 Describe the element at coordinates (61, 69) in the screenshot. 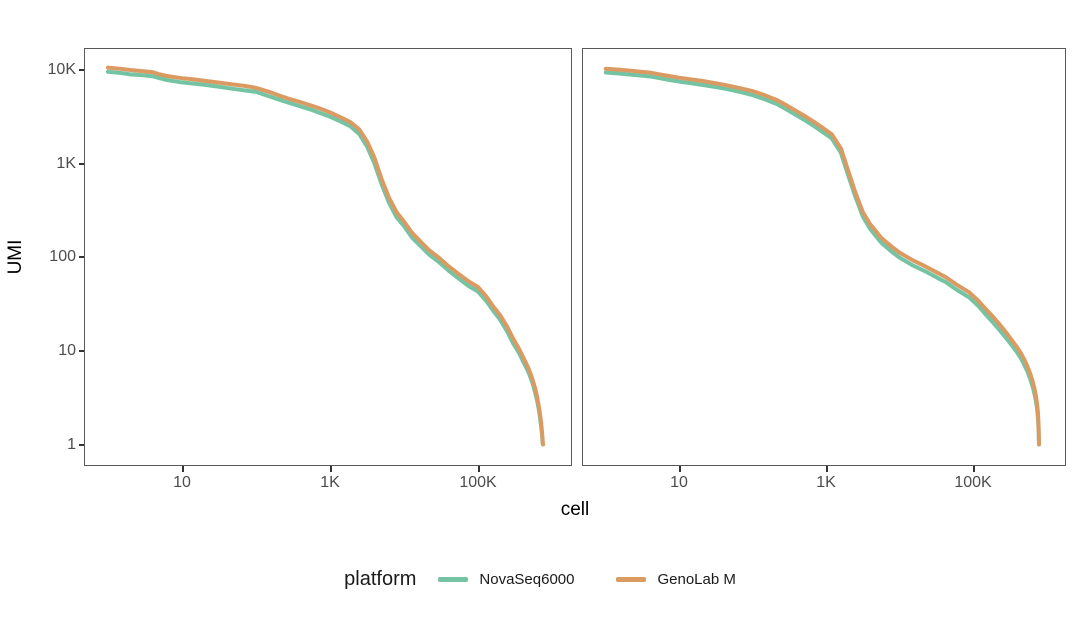

I see `y-tick-label-10k: 10K` at that location.